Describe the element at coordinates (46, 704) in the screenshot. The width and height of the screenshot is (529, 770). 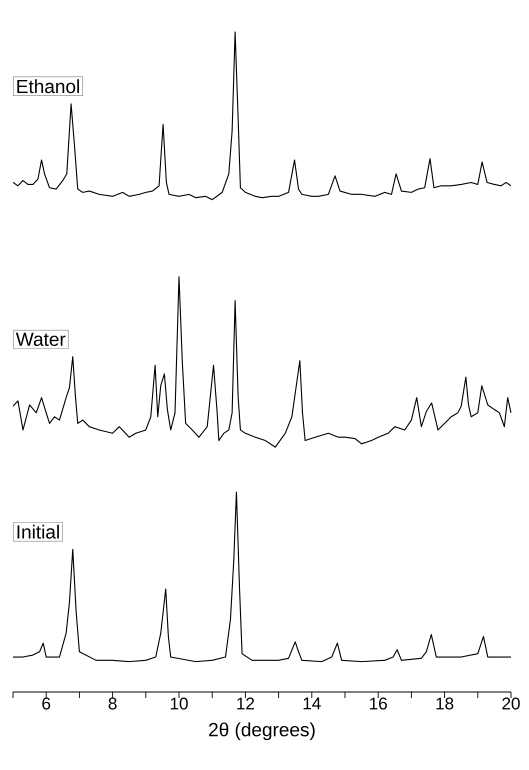
I see `x-tick-label: 6` at that location.